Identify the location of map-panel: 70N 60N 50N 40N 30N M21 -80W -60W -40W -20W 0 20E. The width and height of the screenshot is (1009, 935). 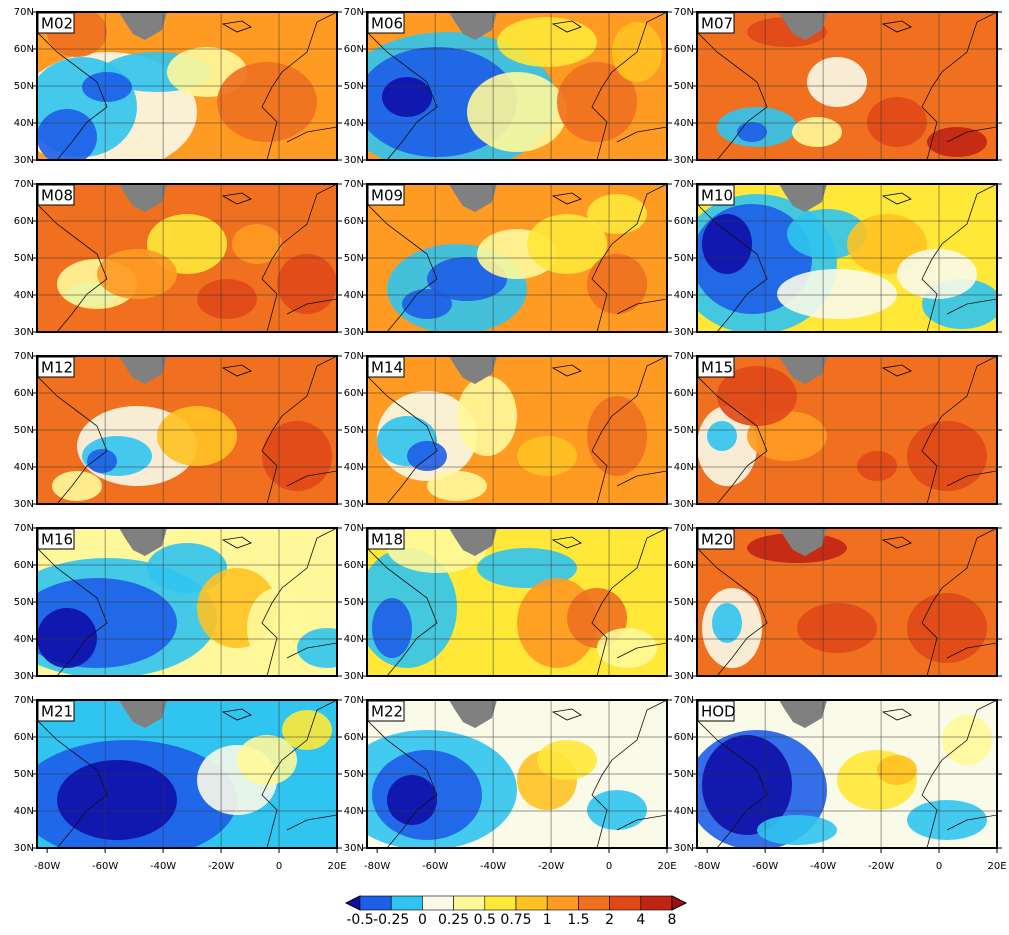
(180, 783).